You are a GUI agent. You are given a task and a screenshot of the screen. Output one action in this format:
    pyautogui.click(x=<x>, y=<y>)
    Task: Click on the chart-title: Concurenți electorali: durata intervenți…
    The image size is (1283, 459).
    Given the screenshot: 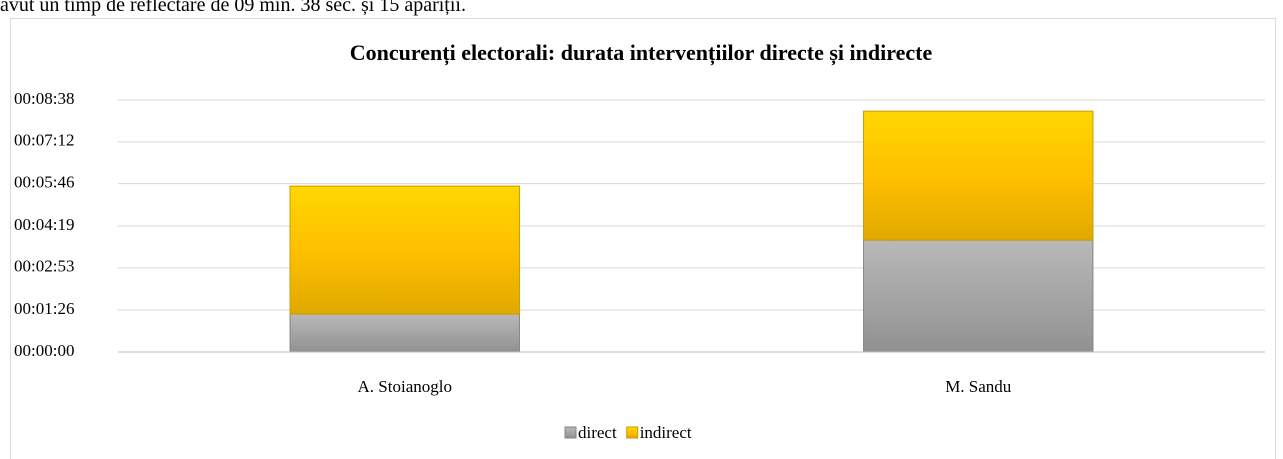 What is the action you would take?
    pyautogui.click(x=641, y=53)
    